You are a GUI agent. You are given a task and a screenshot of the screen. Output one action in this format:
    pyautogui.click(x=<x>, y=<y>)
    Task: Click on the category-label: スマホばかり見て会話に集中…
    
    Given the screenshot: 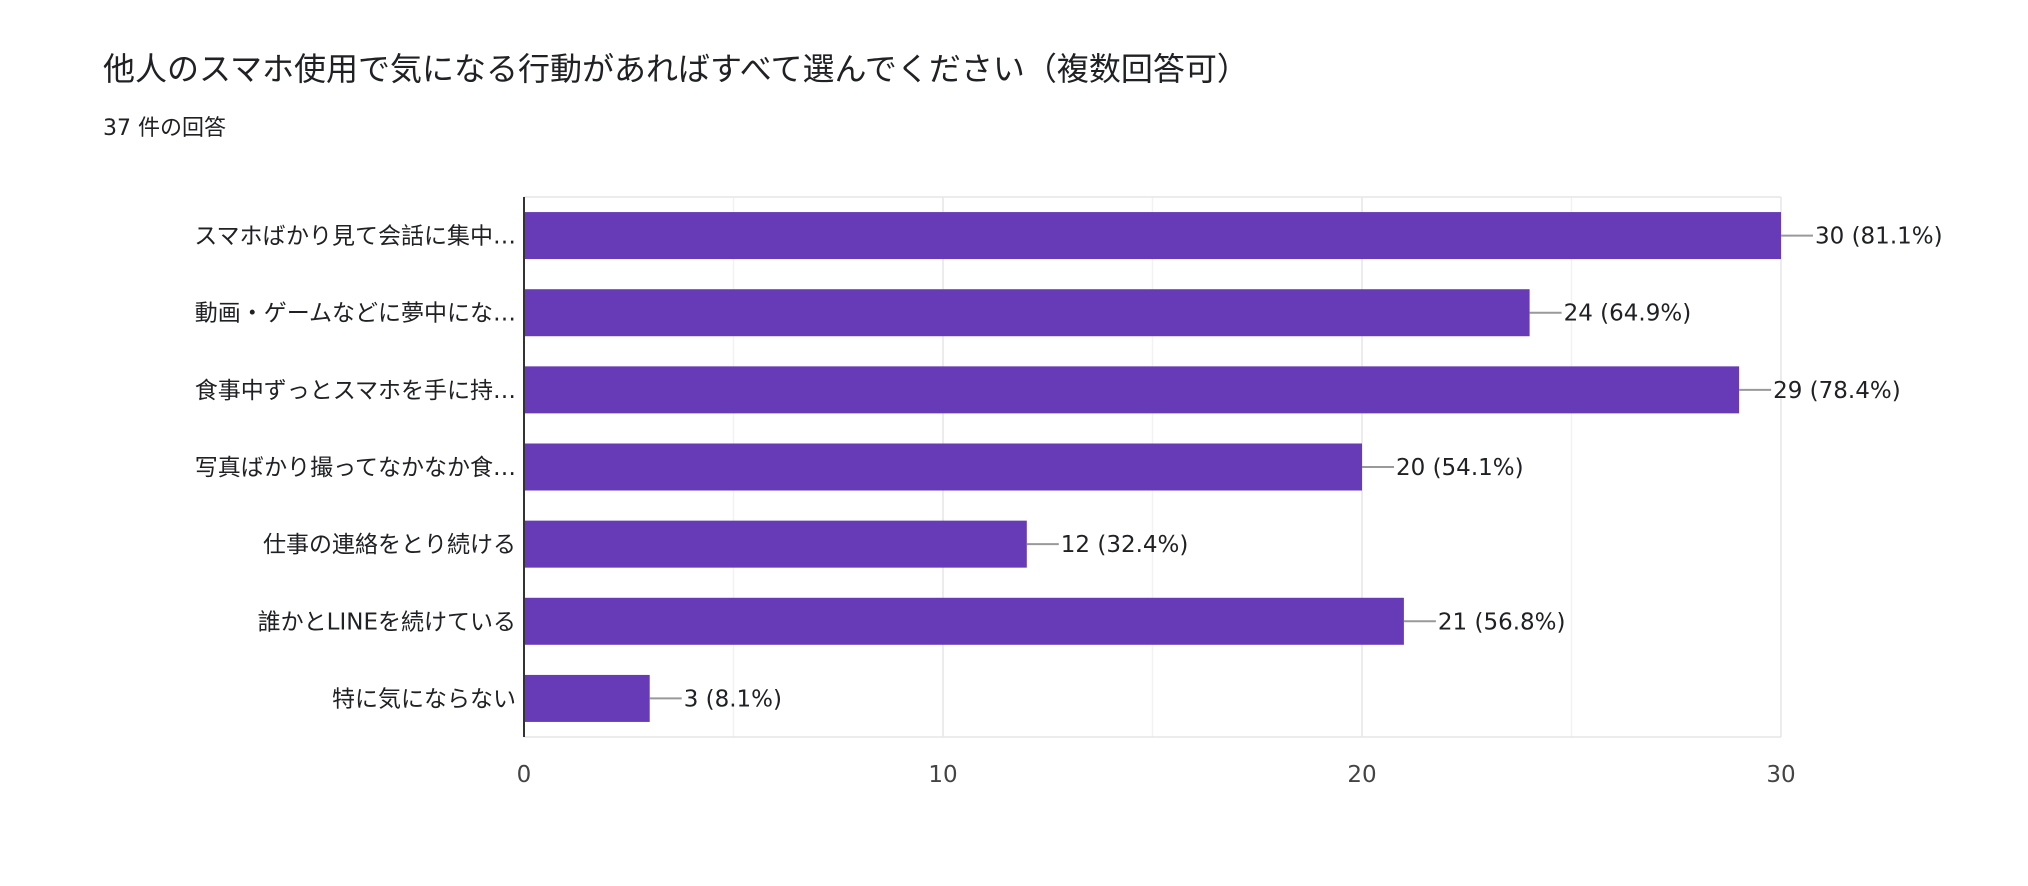 What is the action you would take?
    pyautogui.click(x=355, y=237)
    